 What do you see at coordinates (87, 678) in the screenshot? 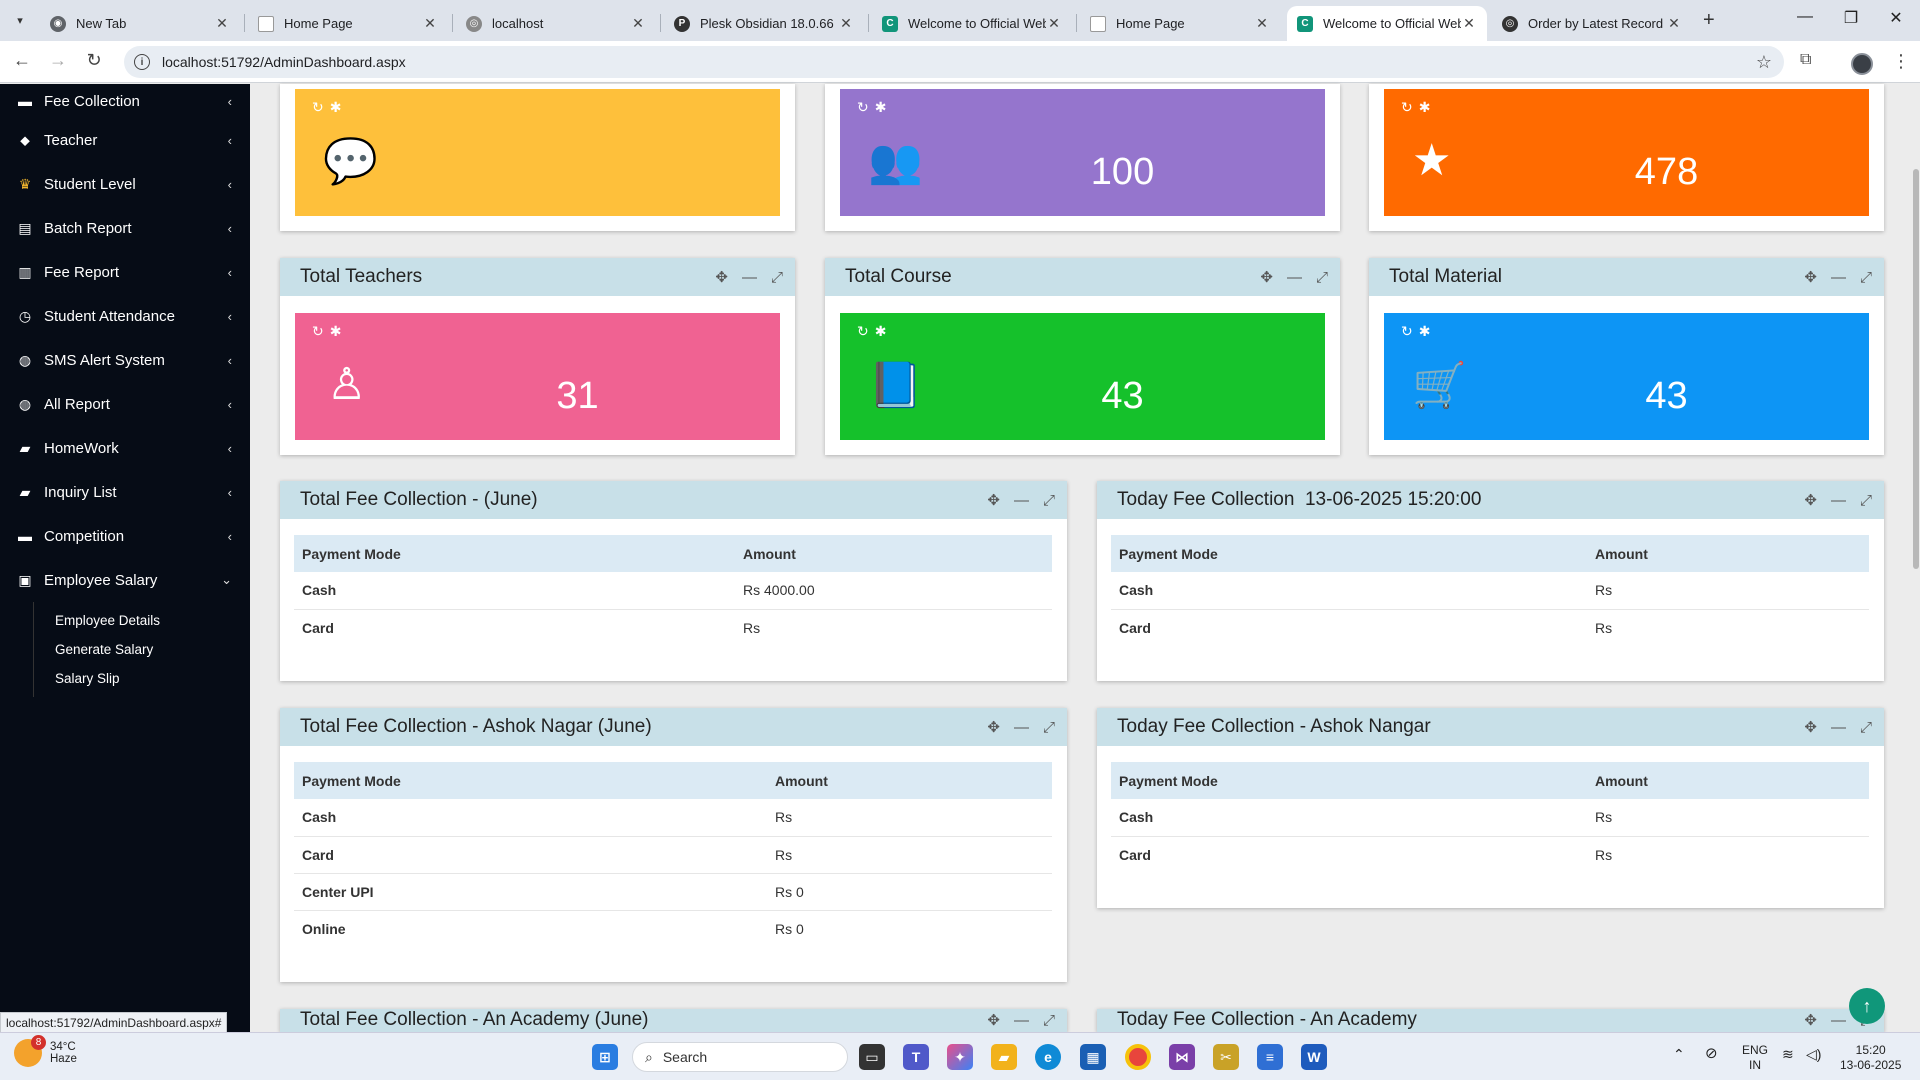
I see `submenu-salary-slip: Salary Slip` at bounding box center [87, 678].